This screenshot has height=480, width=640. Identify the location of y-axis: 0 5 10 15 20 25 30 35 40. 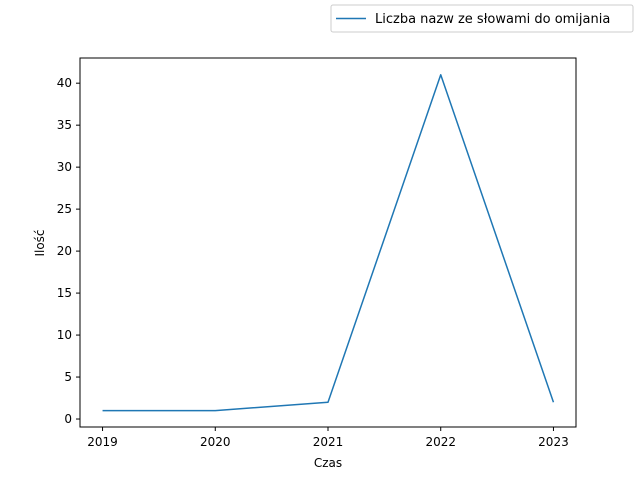
(68, 251).